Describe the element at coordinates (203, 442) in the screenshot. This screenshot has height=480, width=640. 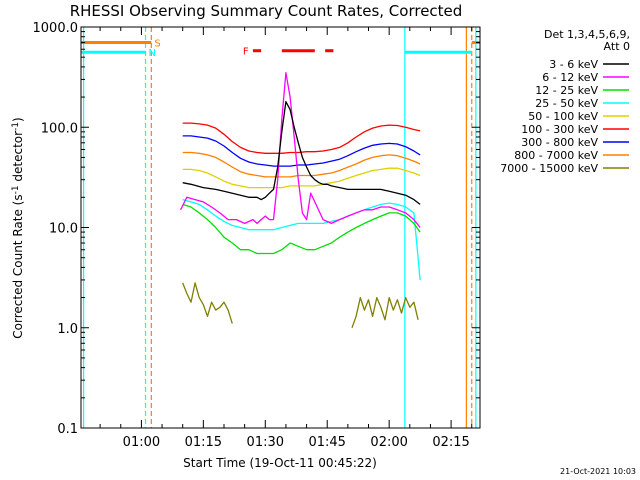
I see `x-tick-label-1: 01:15` at that location.